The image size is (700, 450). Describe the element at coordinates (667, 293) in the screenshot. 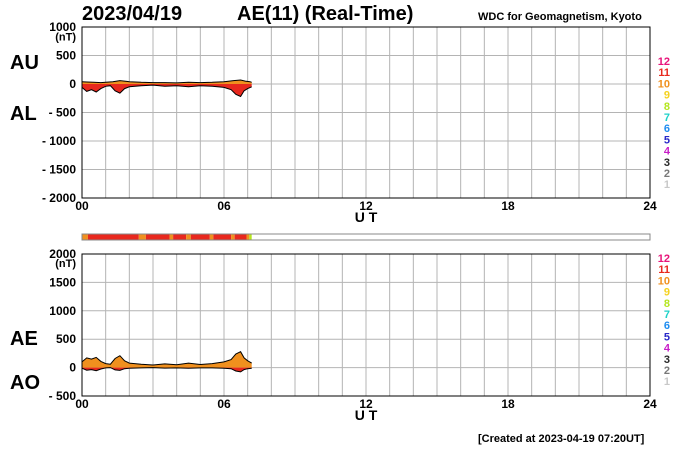

I see `bottom-legend-item: 9` at that location.